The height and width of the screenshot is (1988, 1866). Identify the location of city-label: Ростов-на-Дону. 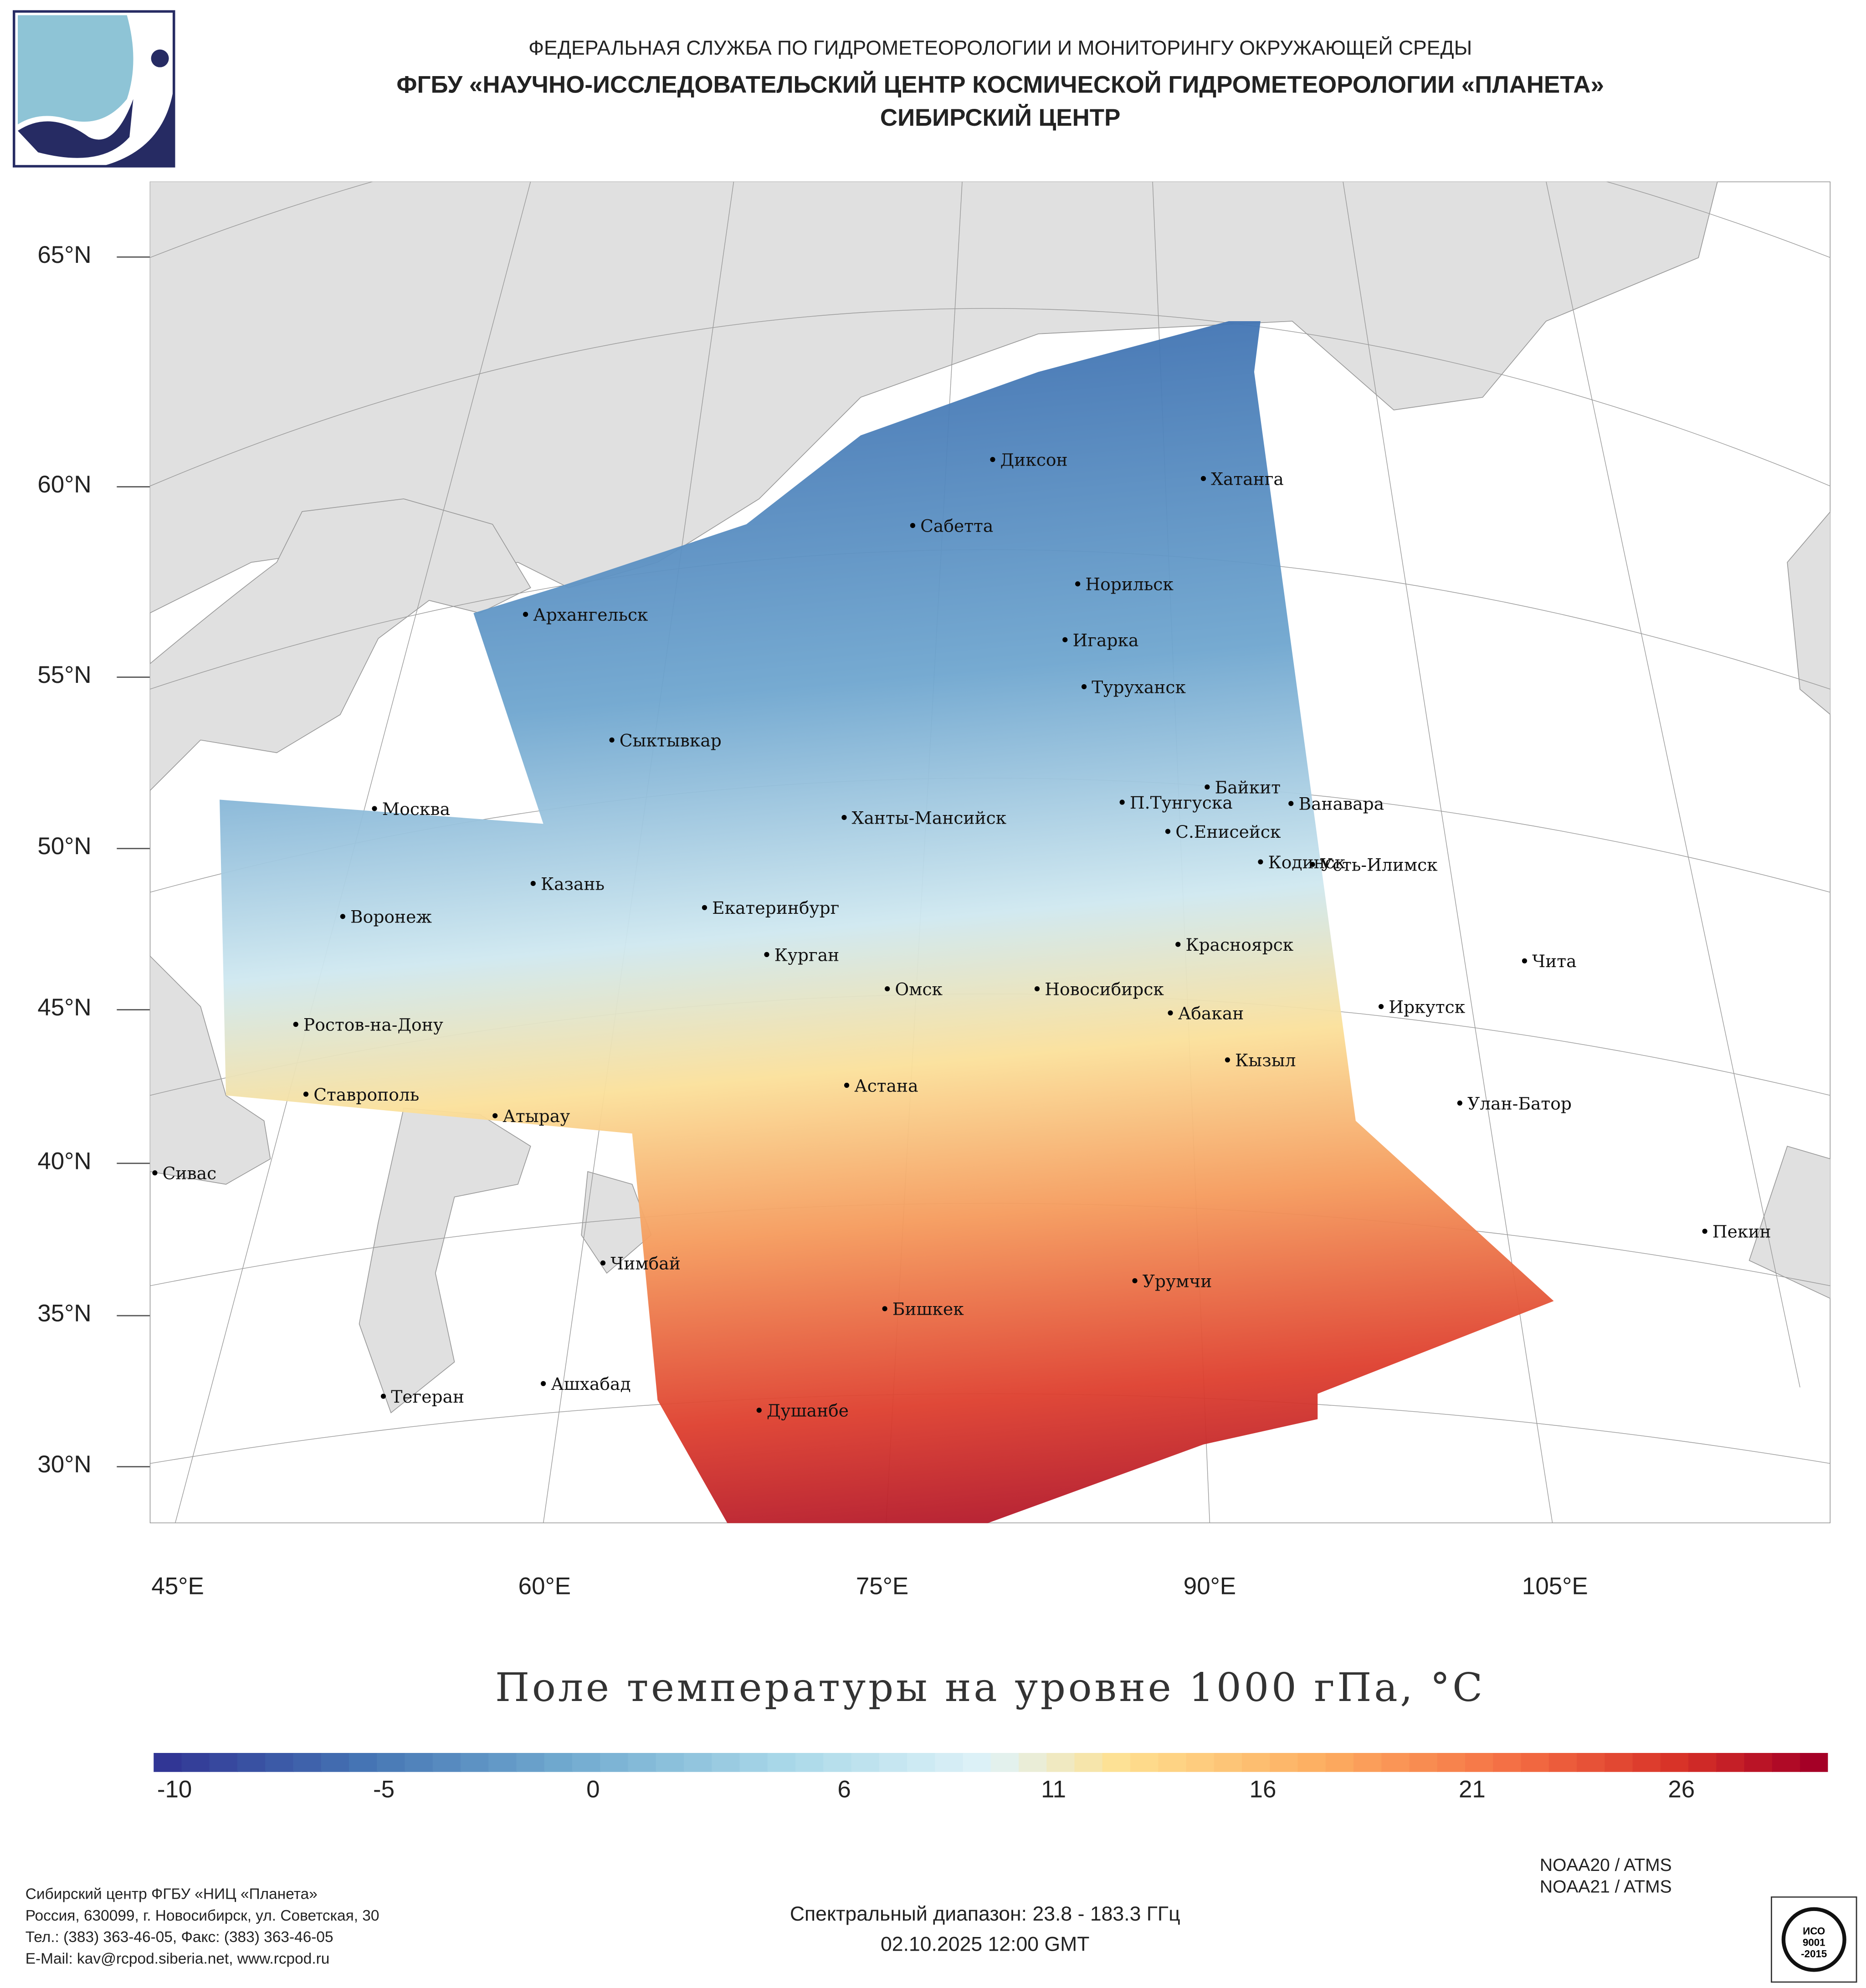
(373, 1025).